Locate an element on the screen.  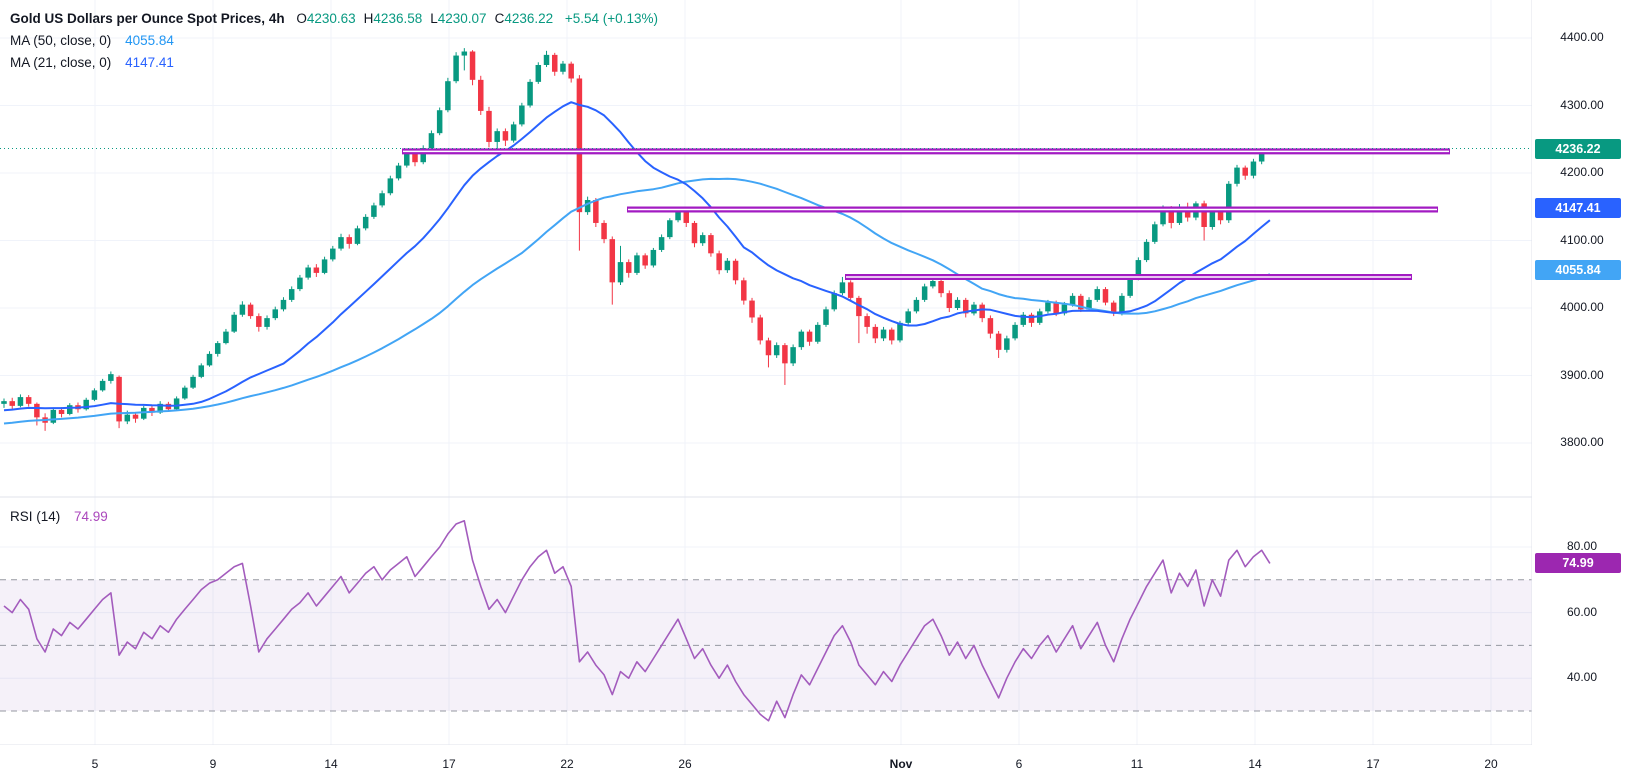
ohlc-letter: C is located at coordinates (499, 18).